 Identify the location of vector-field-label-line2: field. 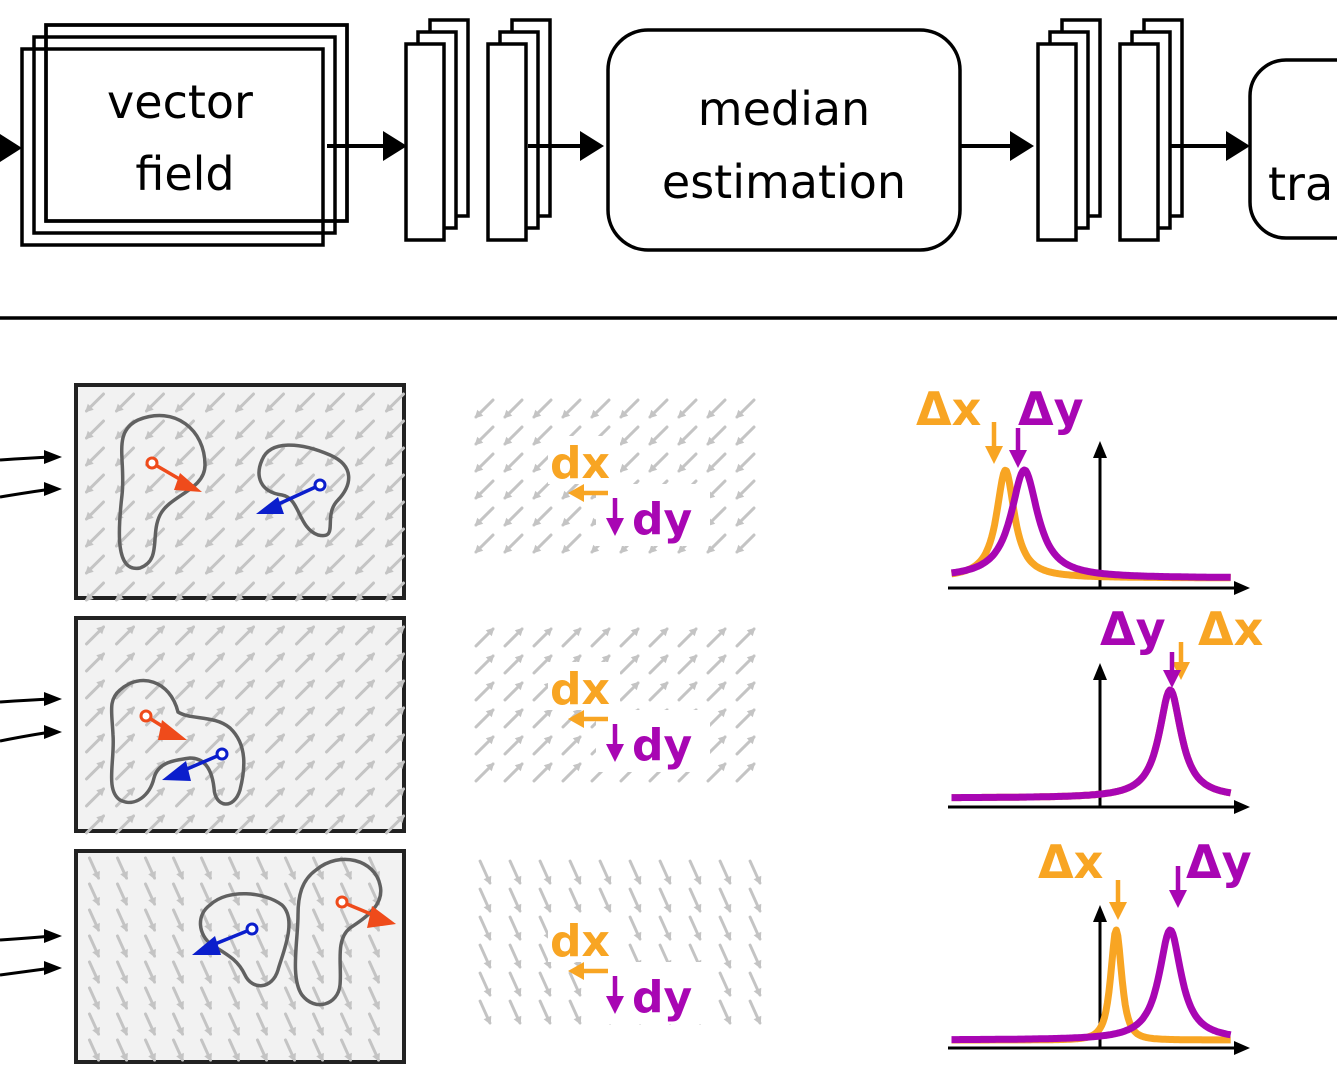
(184, 174).